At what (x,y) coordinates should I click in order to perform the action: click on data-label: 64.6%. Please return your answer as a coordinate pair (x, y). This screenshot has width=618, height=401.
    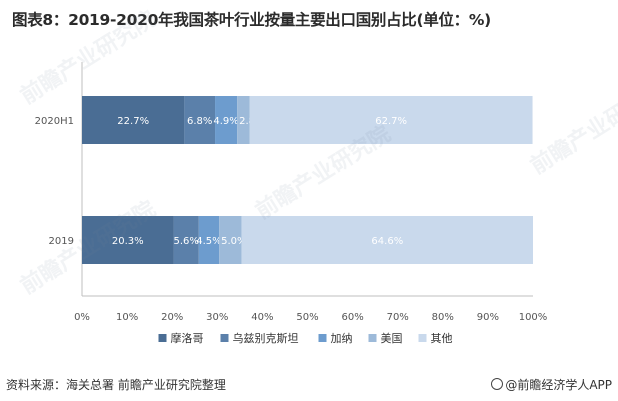
    Looking at the image, I should click on (387, 241).